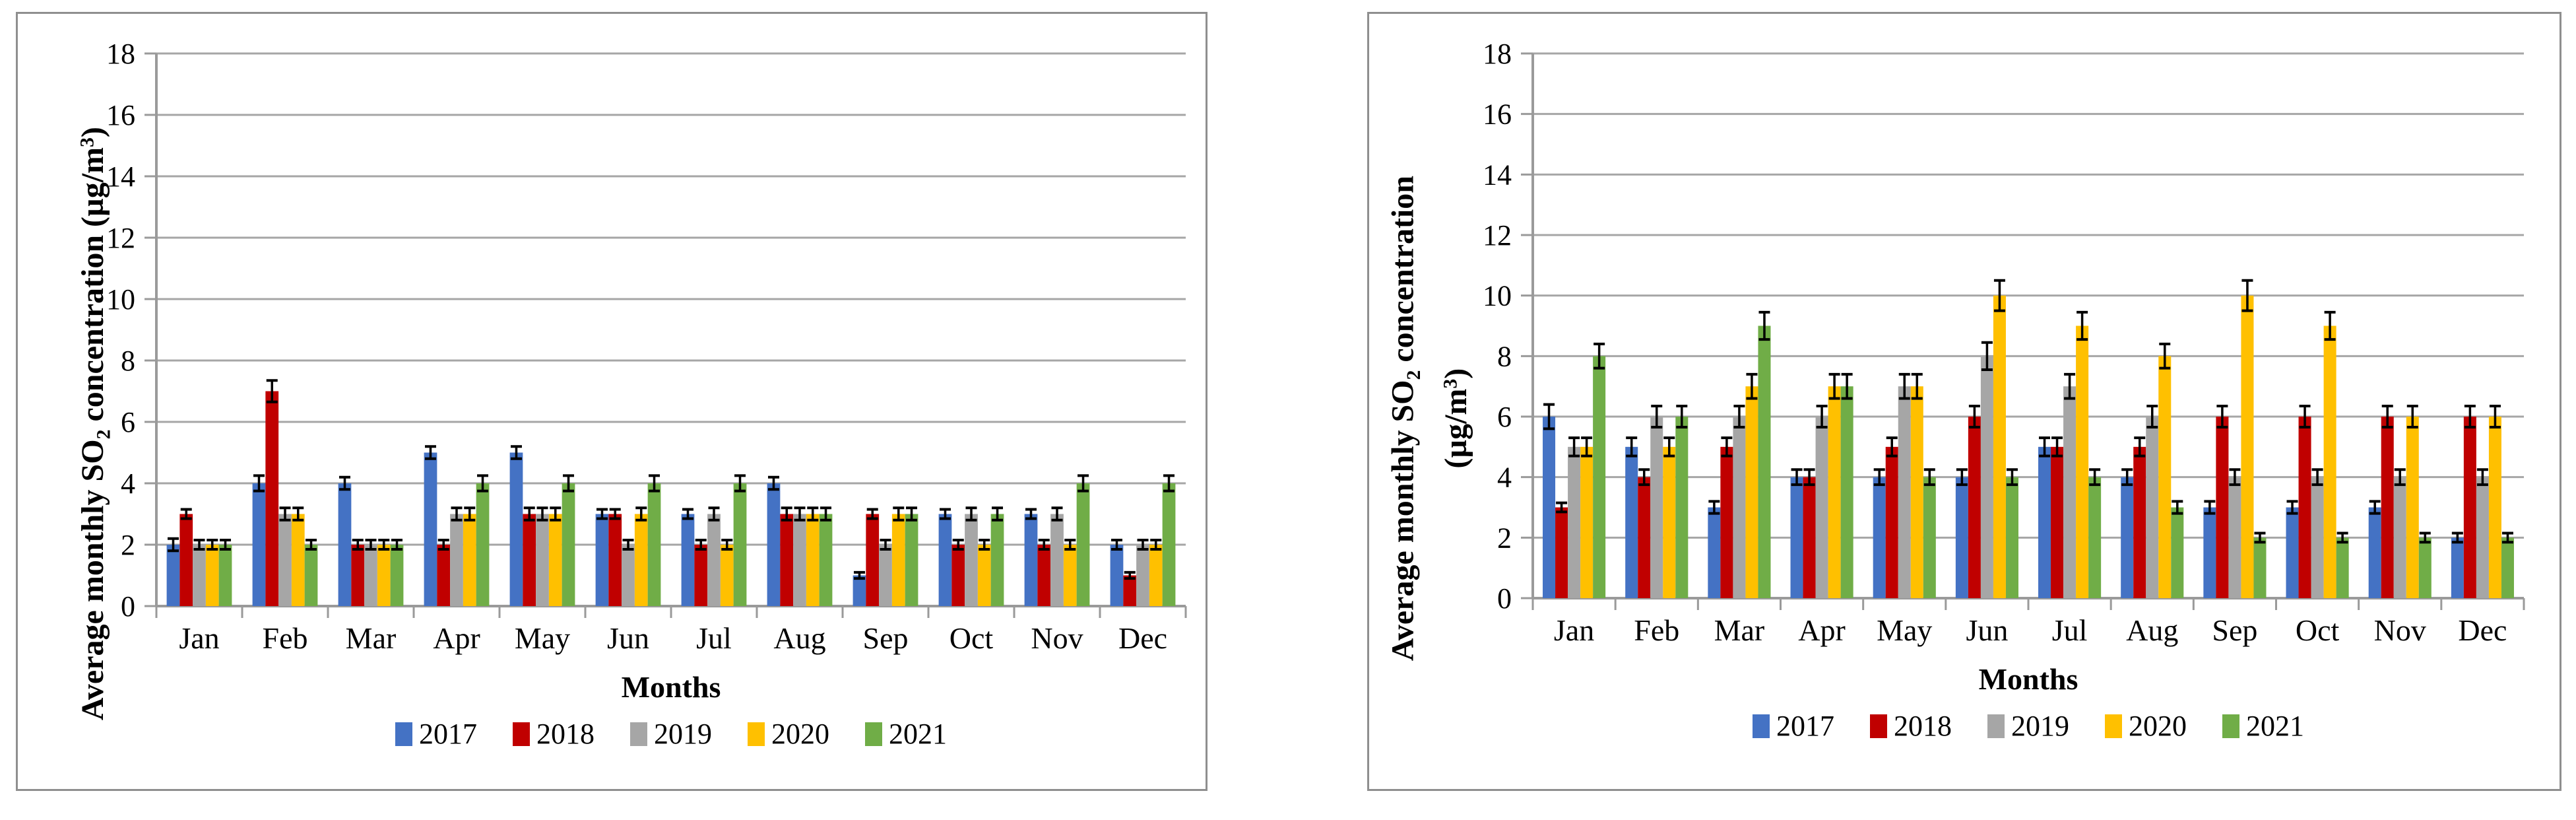  Describe the element at coordinates (1497, 296) in the screenshot. I see `y-tick-label: 10` at that location.